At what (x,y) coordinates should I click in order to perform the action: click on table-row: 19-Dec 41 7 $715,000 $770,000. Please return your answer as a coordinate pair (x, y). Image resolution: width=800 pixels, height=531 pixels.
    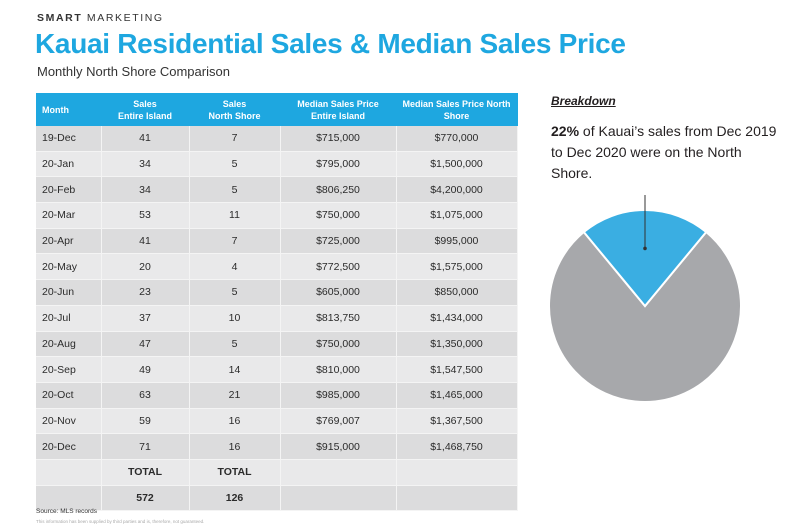
    Looking at the image, I should click on (277, 139).